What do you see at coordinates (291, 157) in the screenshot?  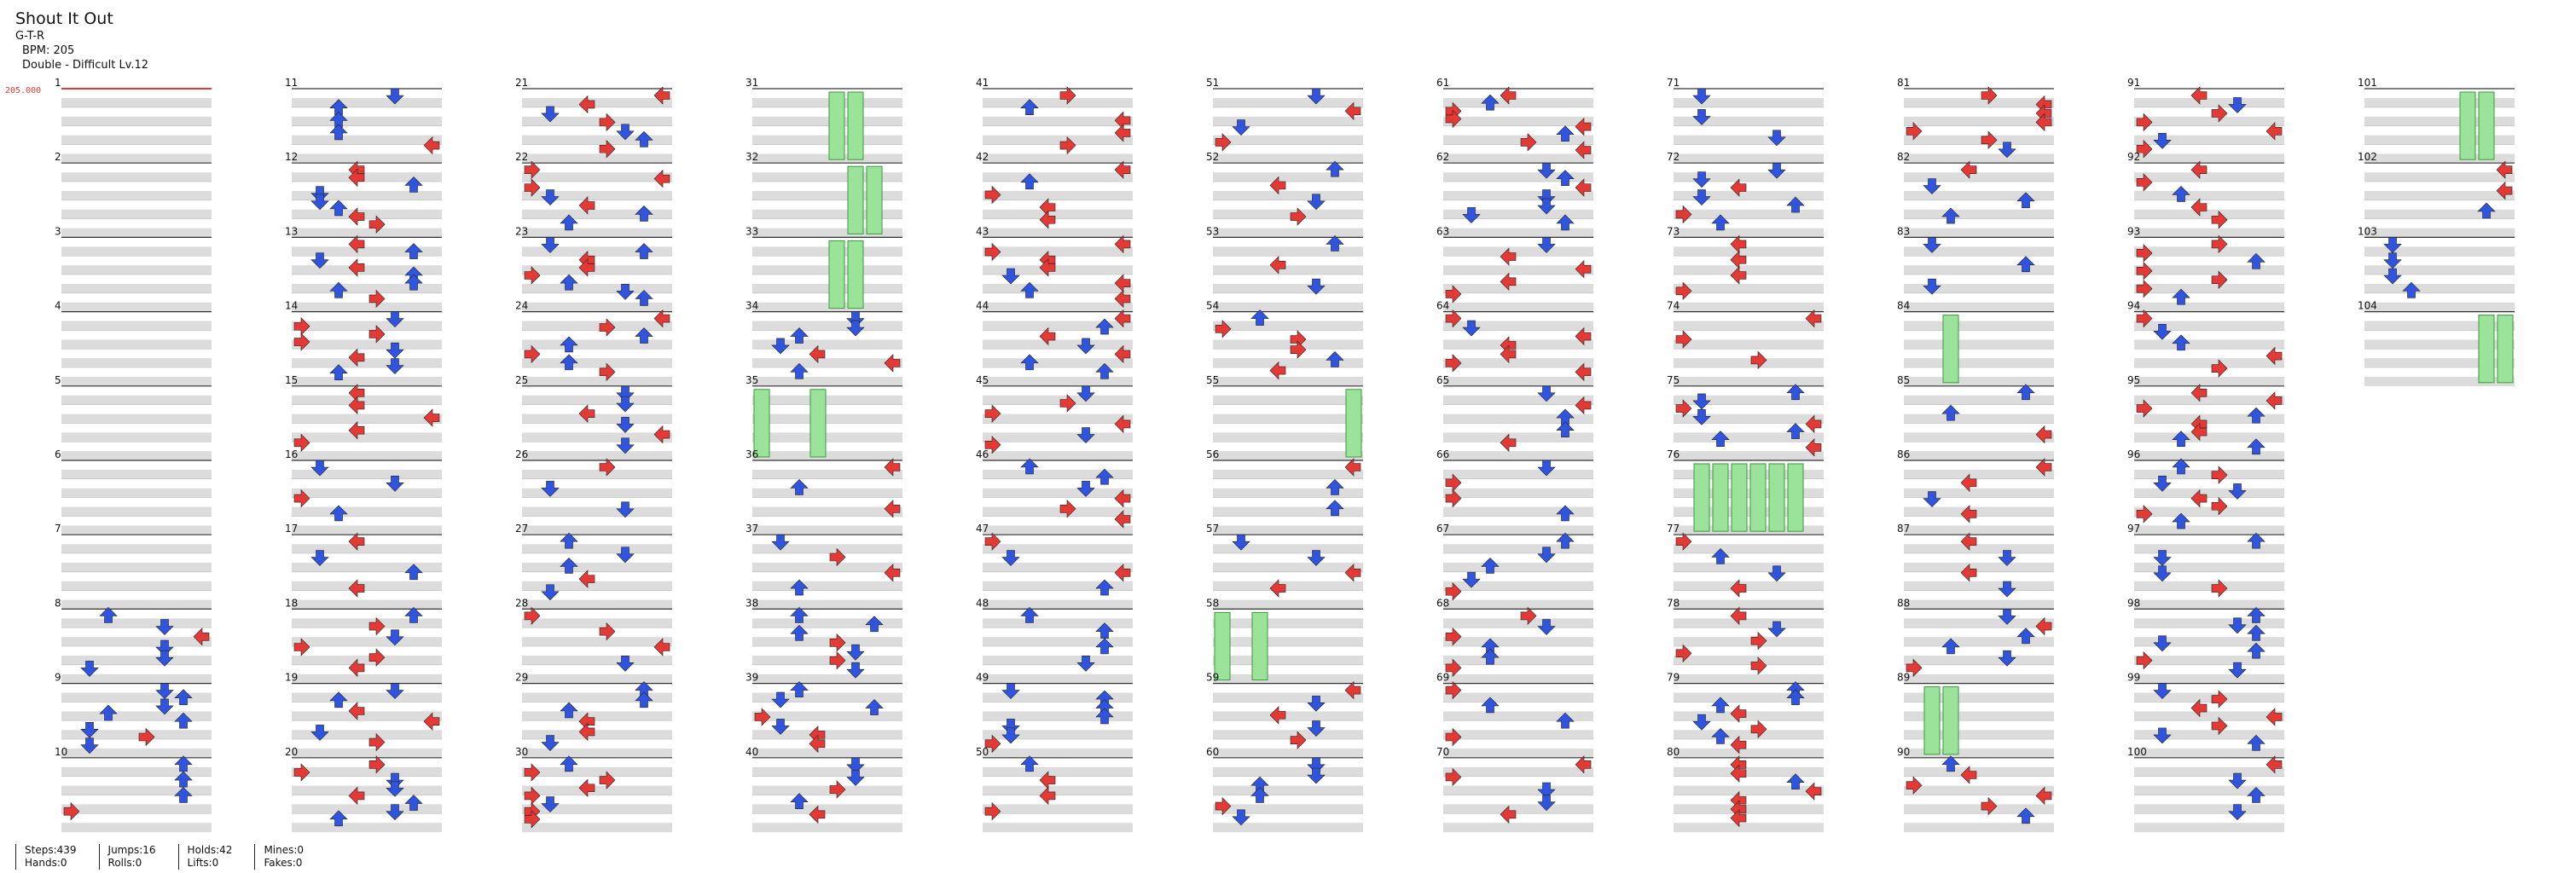 I see `measure-number: 12` at bounding box center [291, 157].